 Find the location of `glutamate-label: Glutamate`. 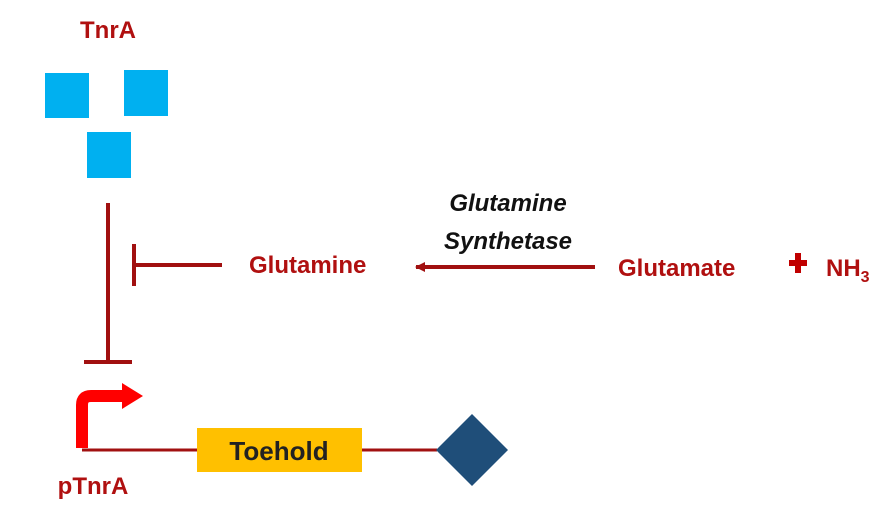

glutamate-label: Glutamate is located at coordinates (676, 268).